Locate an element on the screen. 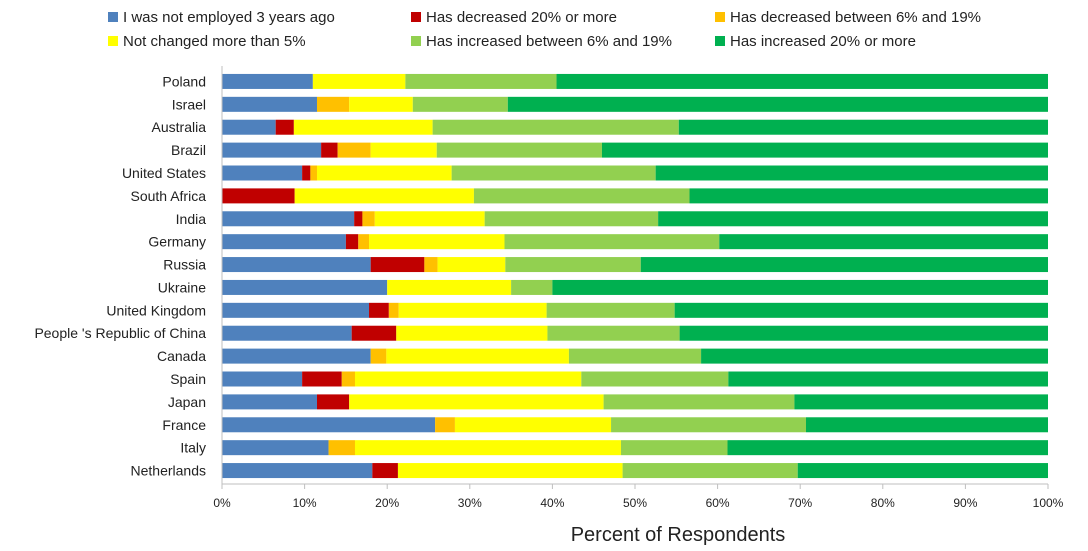 The width and height of the screenshot is (1088, 551). bar-row-russia is located at coordinates (635, 265).